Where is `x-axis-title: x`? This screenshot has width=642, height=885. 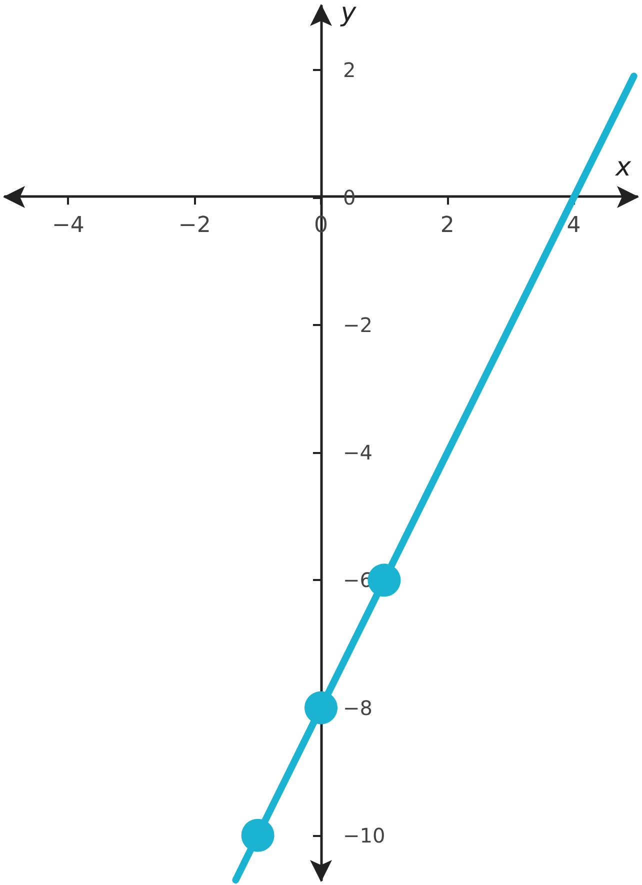
x-axis-title: x is located at coordinates (623, 167).